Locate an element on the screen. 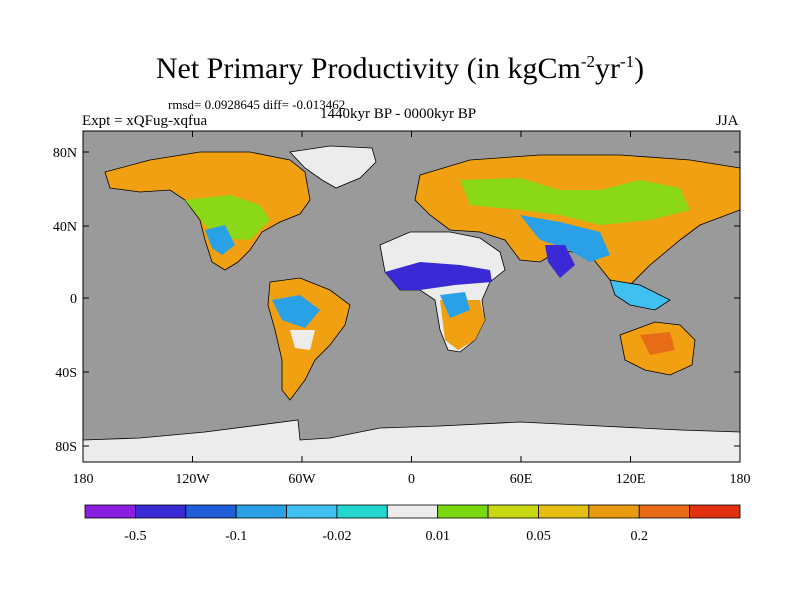 The height and width of the screenshot is (600, 800). africa-sahel-purple is located at coordinates (438, 276).